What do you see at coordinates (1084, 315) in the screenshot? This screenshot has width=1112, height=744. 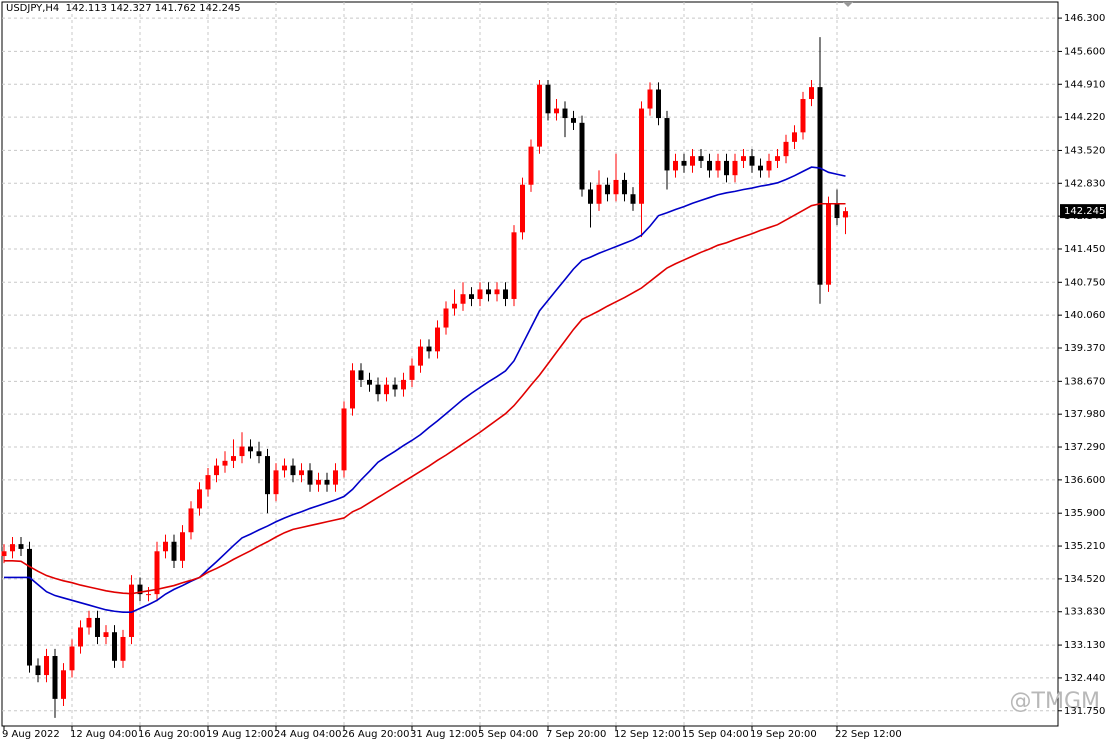 I see `y-tick-label: 140.060` at bounding box center [1084, 315].